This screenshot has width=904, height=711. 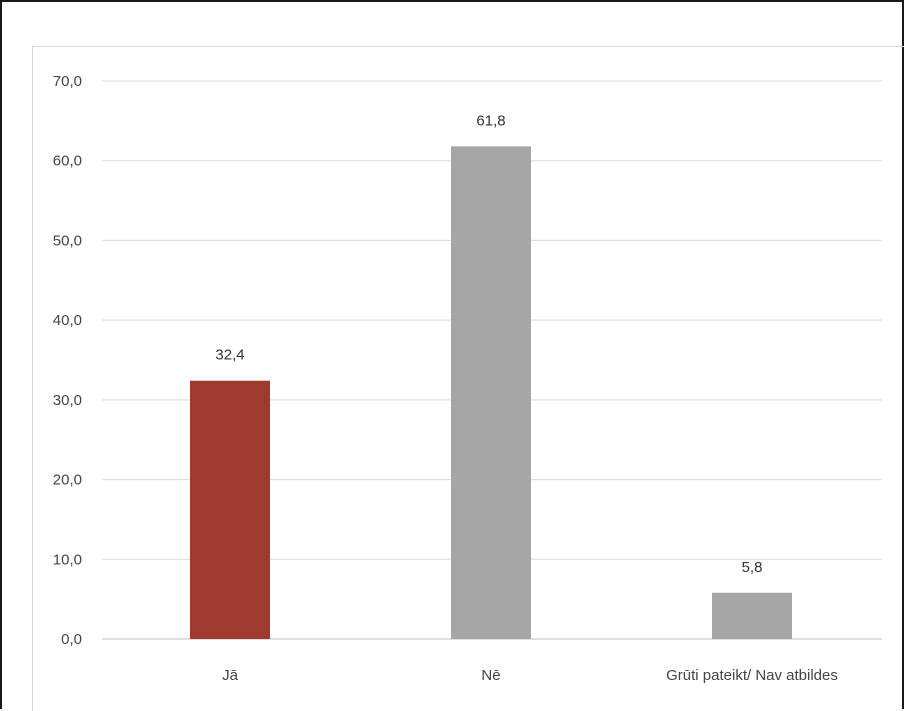 What do you see at coordinates (490, 120) in the screenshot?
I see `data-label: 61,8` at bounding box center [490, 120].